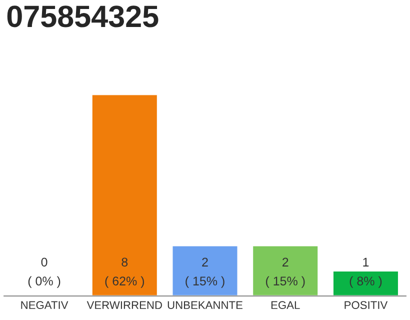 The image size is (410, 320). What do you see at coordinates (124, 273) in the screenshot?
I see `data-label: 8 ( 62% )` at bounding box center [124, 273].